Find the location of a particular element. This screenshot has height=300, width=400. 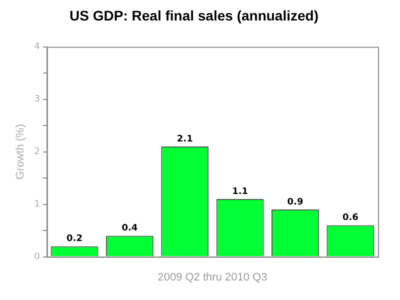

y-tick-label: 1 is located at coordinates (37, 205).